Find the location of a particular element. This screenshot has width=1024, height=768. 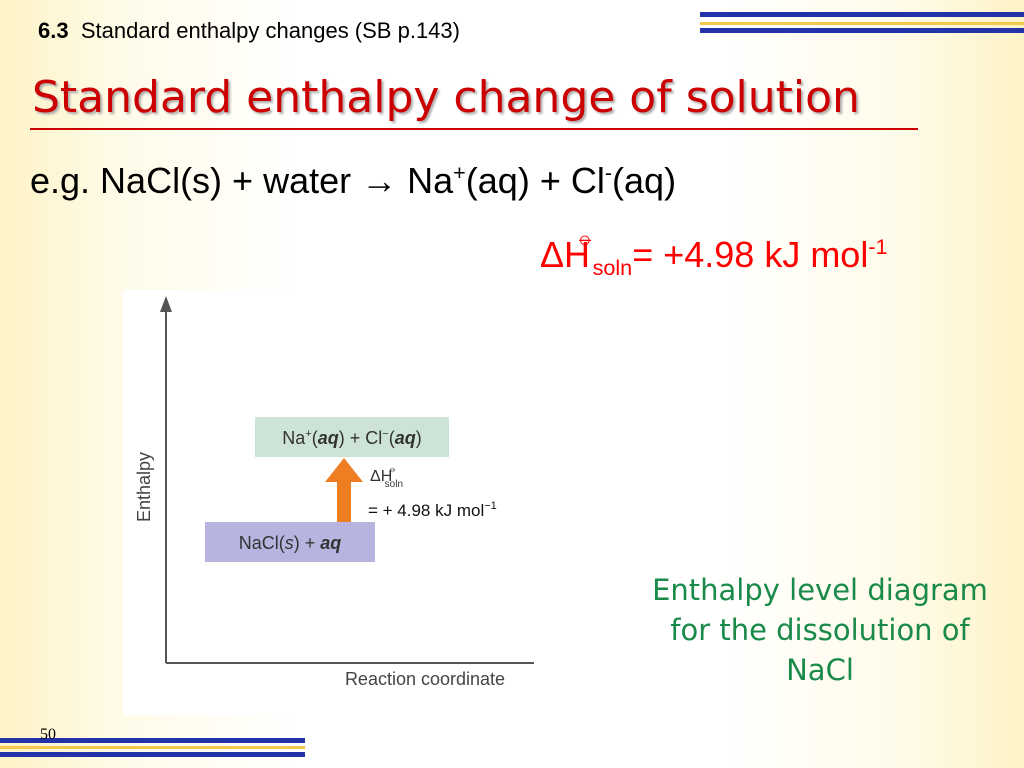

page-number: 50 is located at coordinates (48, 734).